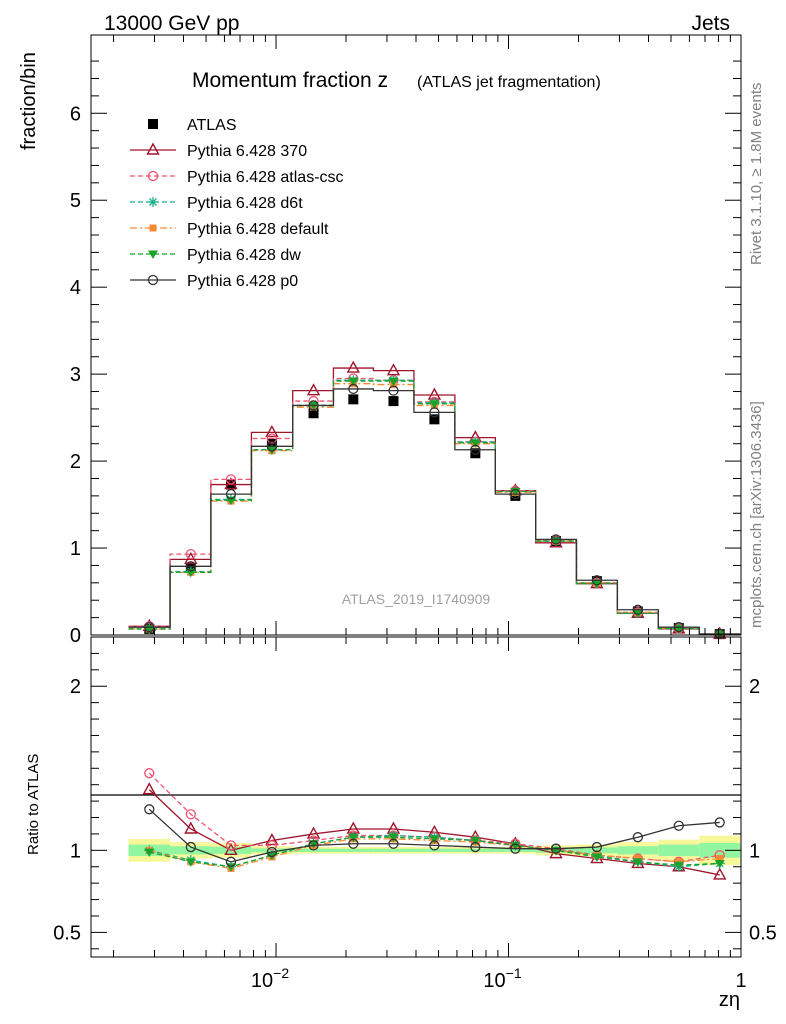  What do you see at coordinates (75, 549) in the screenshot?
I see `y-tick-label: 1` at bounding box center [75, 549].